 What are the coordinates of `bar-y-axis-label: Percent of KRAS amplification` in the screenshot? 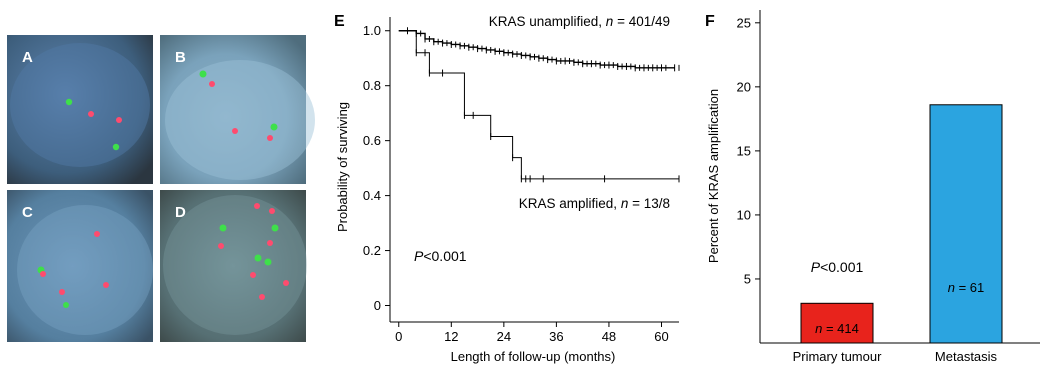 It's located at (713, 176).